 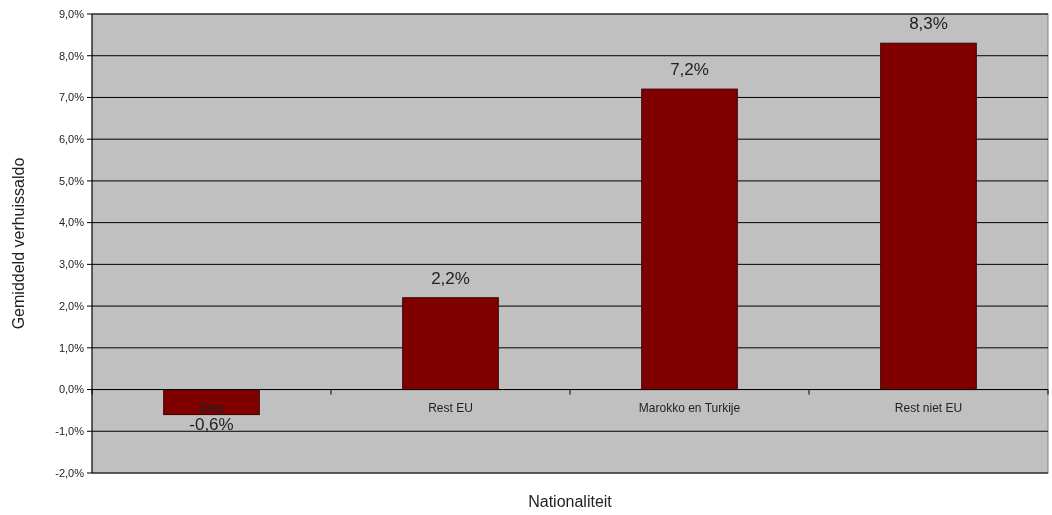 I want to click on data-label: 7,2%, so click(x=689, y=70).